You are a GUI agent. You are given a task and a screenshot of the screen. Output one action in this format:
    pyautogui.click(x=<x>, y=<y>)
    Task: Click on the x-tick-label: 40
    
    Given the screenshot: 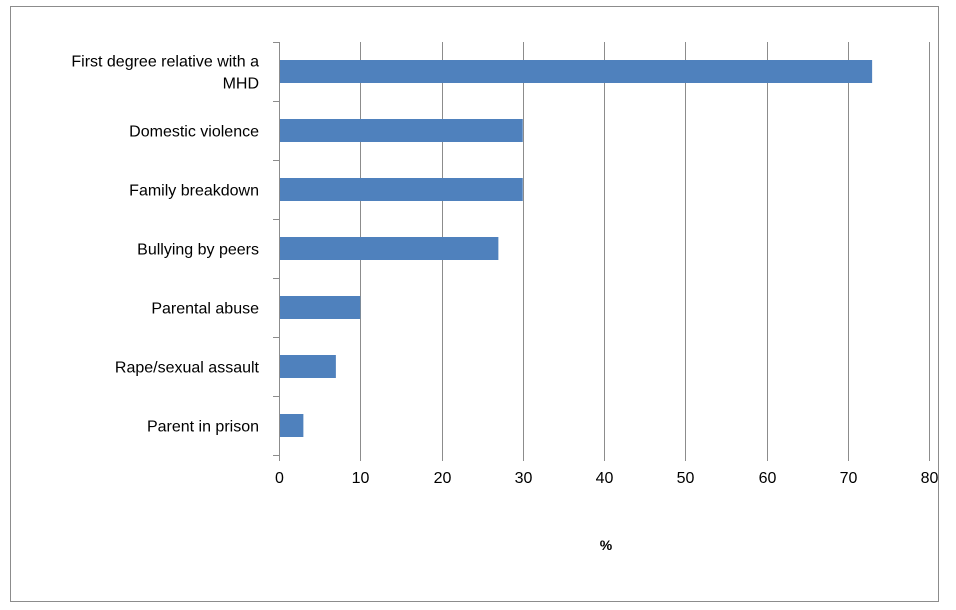 What is the action you would take?
    pyautogui.click(x=605, y=478)
    